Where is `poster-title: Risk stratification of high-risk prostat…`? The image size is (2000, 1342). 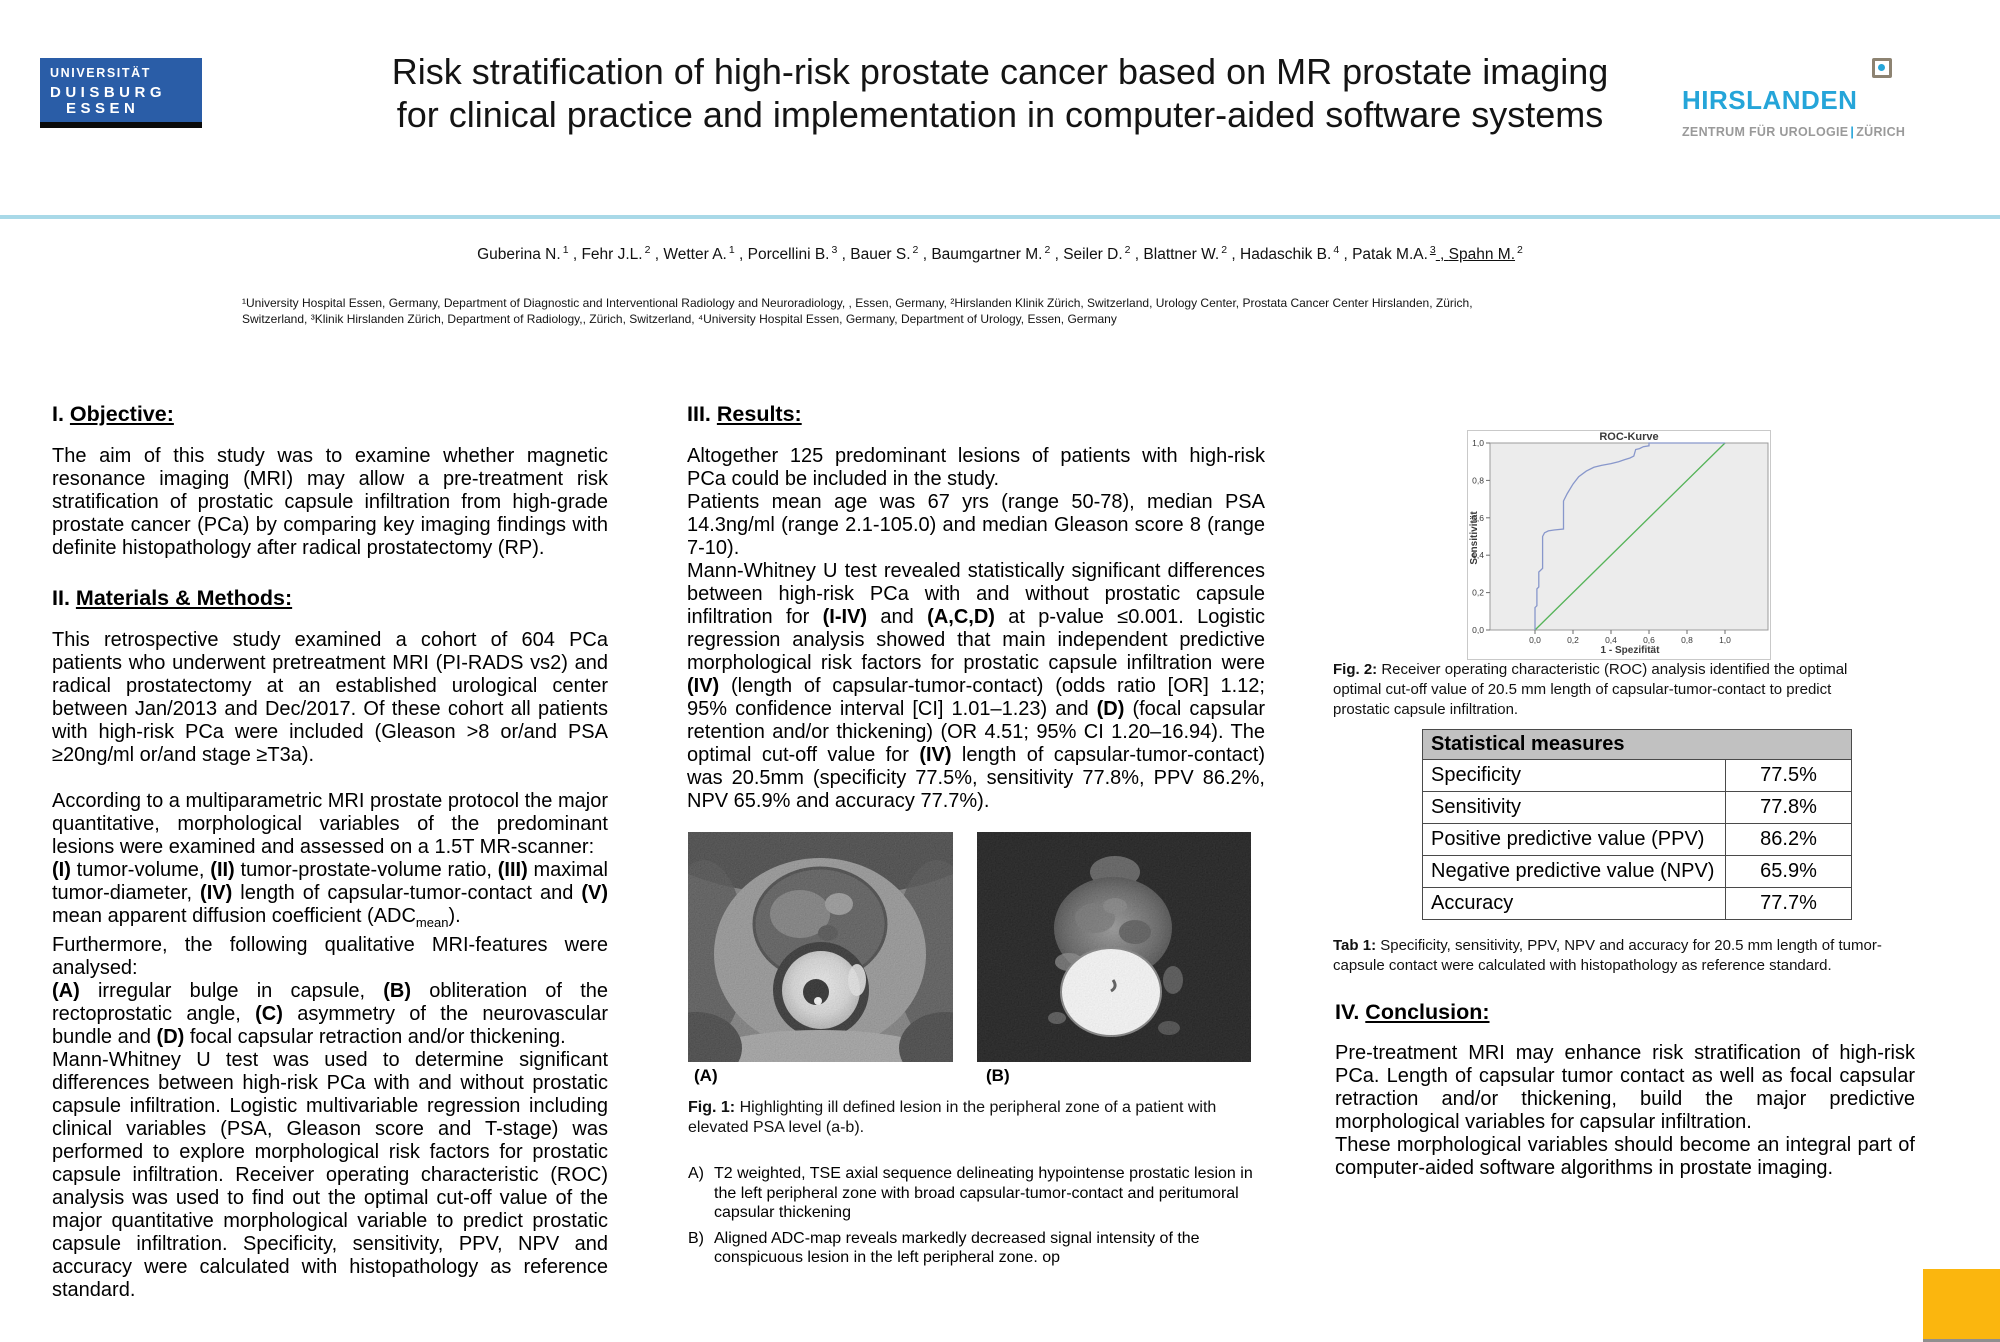 poster-title: Risk stratification of high-risk prostat… is located at coordinates (1000, 93).